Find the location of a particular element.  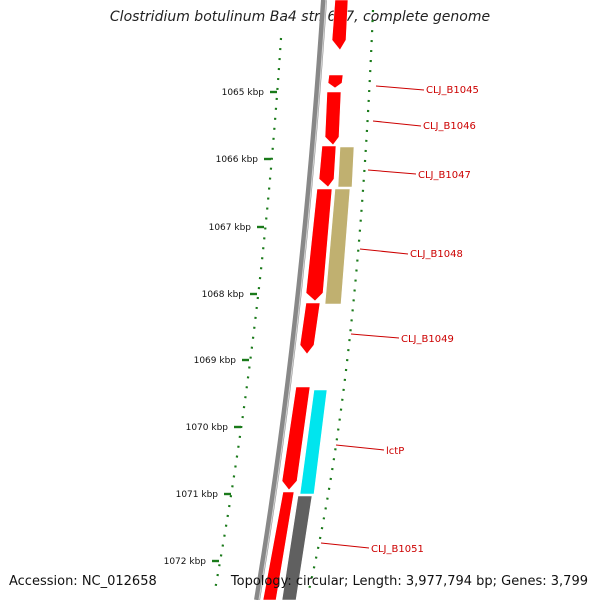

scale-tick-label: 1070 kbp is located at coordinates (207, 428).